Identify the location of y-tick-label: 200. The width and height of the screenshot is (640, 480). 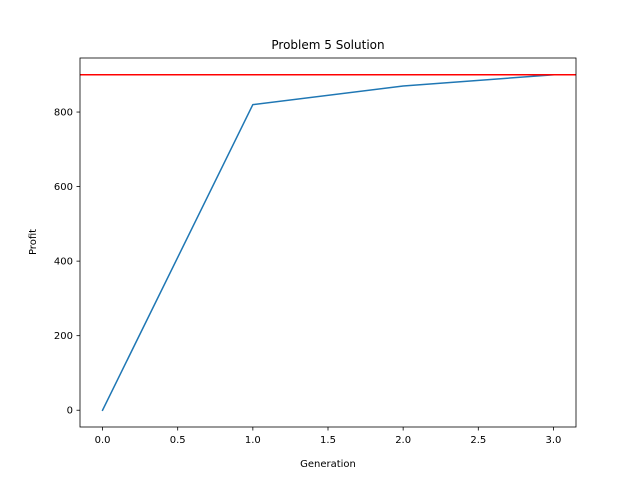
(63, 336).